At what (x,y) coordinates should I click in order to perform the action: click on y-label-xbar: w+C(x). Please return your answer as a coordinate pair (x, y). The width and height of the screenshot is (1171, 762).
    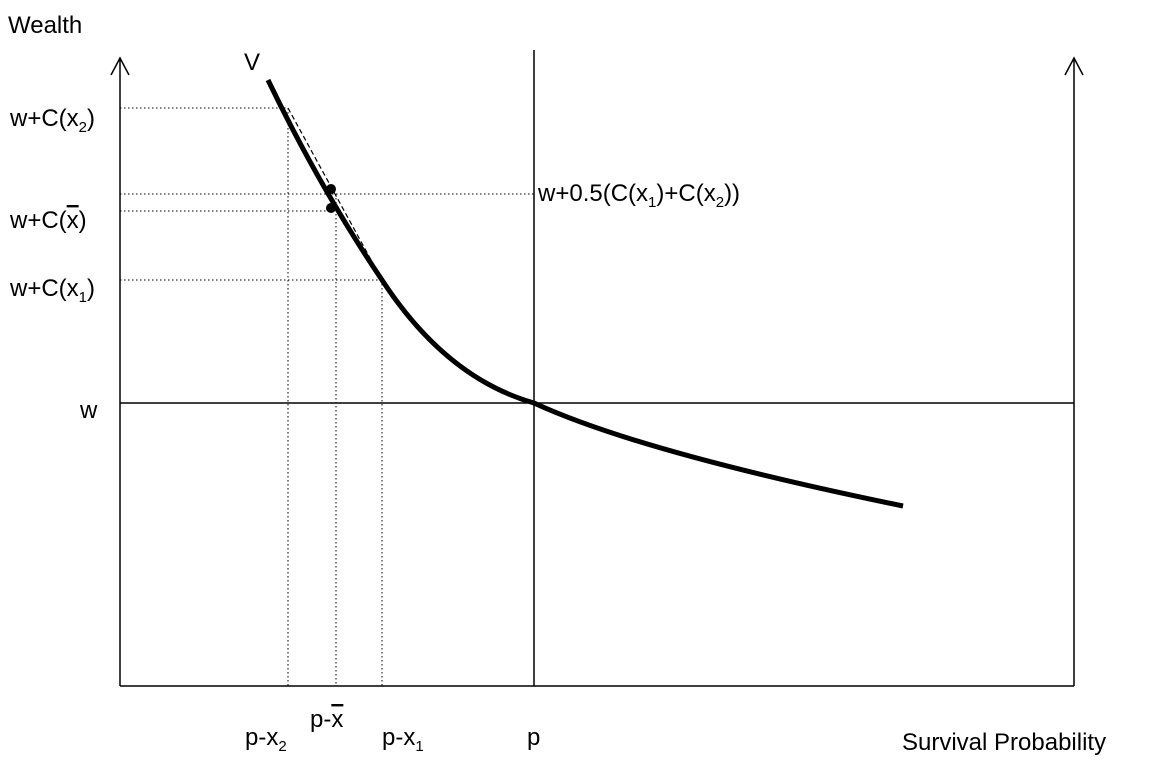
    Looking at the image, I should click on (48, 220).